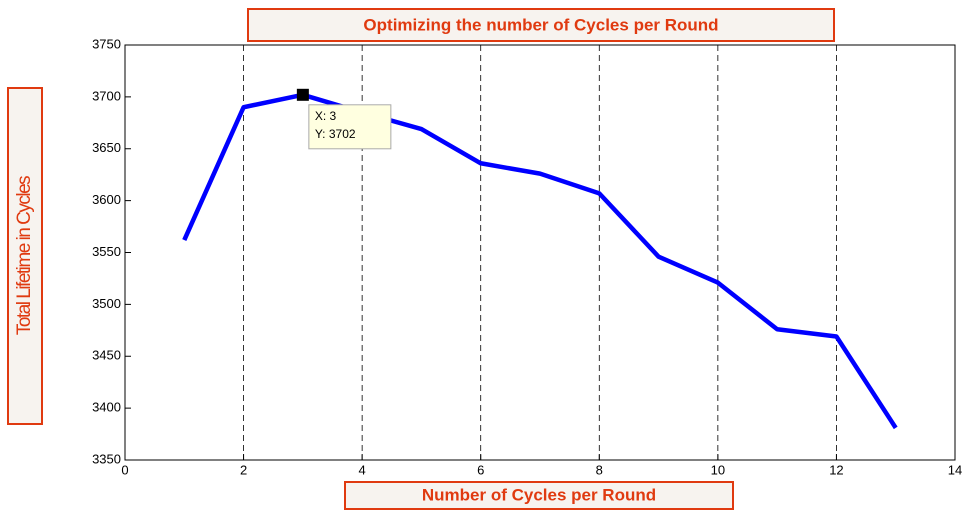  What do you see at coordinates (106, 303) in the screenshot?
I see `y-tick-label: 3500` at bounding box center [106, 303].